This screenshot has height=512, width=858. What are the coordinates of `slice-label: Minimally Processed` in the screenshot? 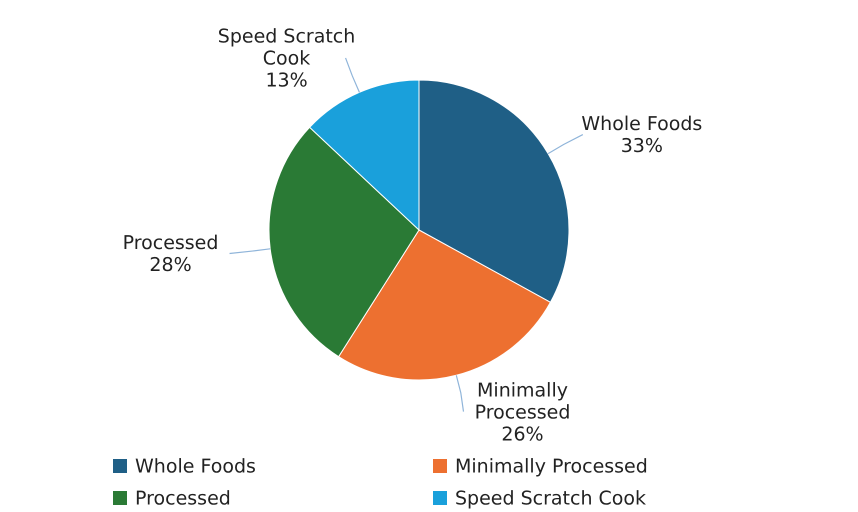 It's located at (522, 401).